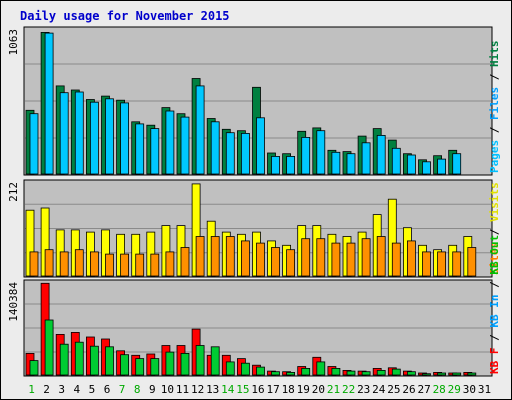 Image resolution: width=512 pixels, height=400 pixels. I want to click on legend-part-visits-sites-1: /, so click(494, 232).